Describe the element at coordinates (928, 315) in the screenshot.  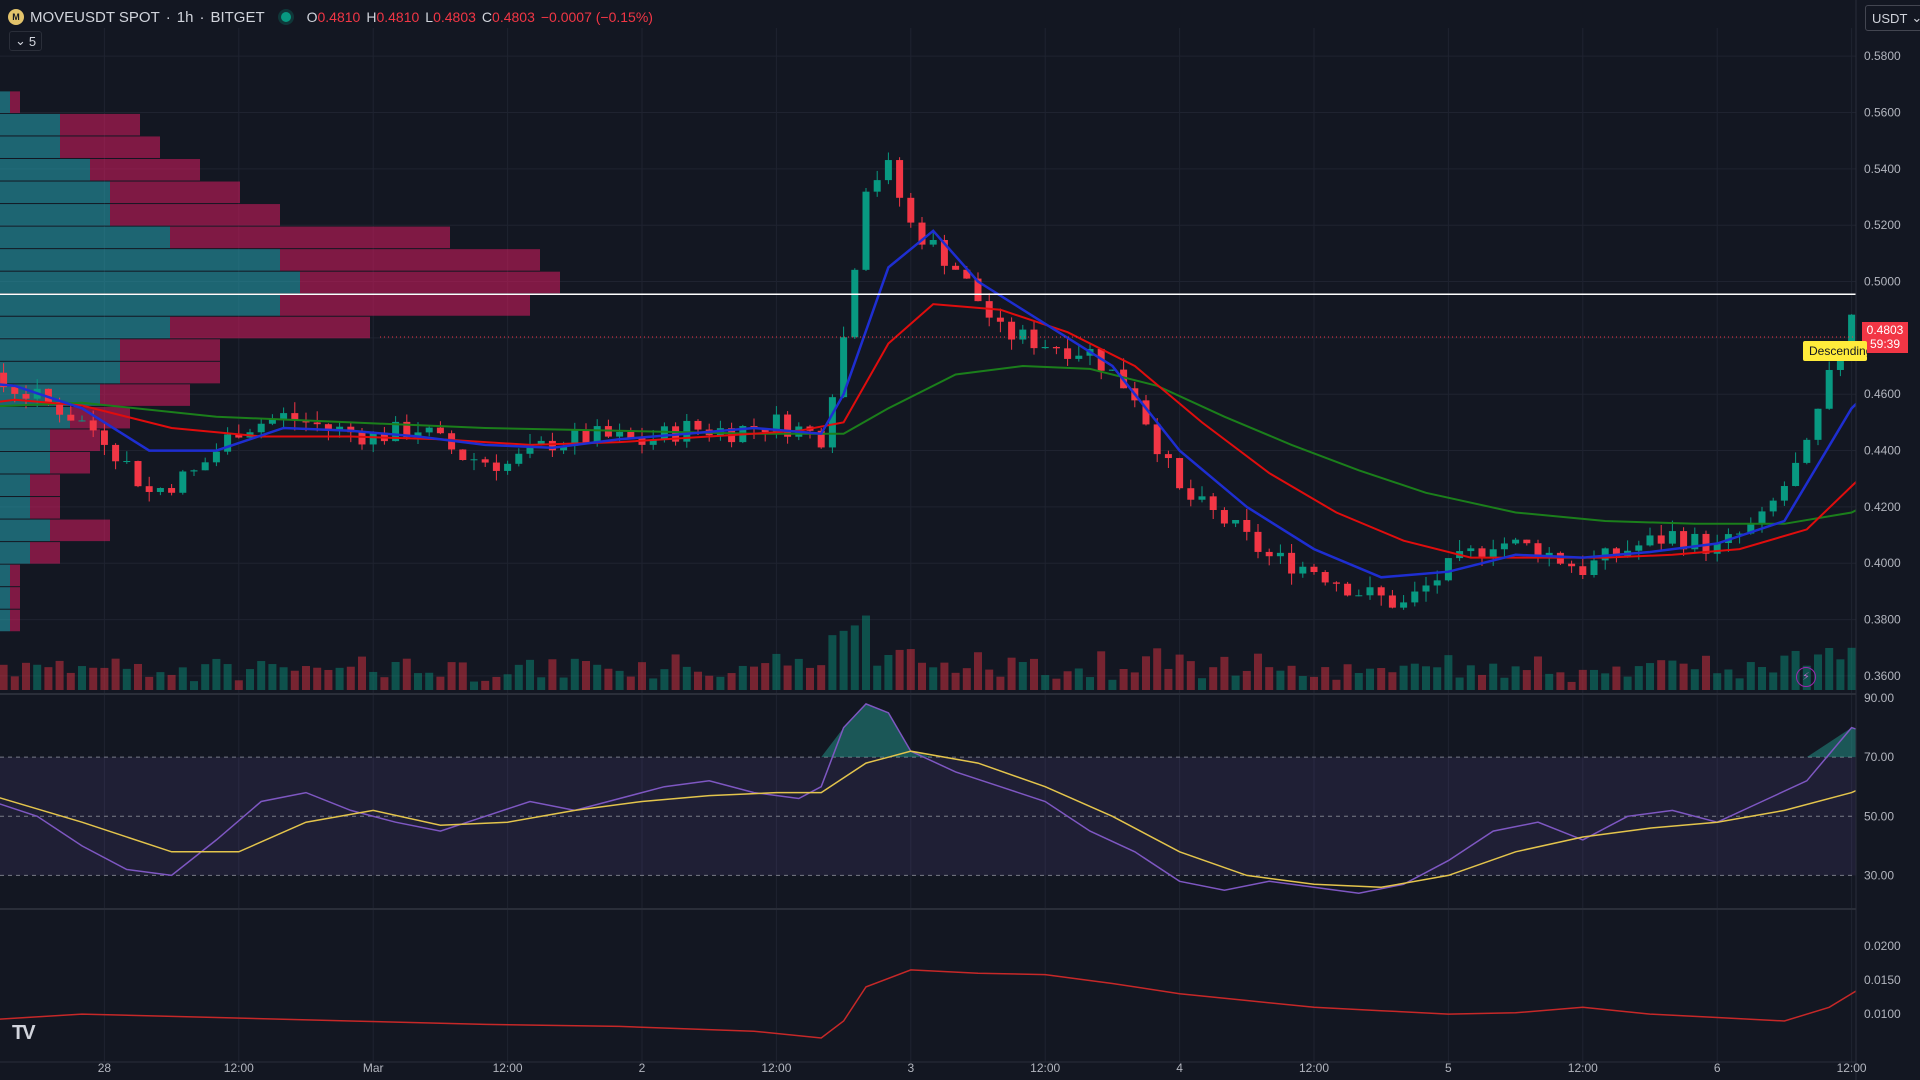
I see `horizontal-line` at that location.